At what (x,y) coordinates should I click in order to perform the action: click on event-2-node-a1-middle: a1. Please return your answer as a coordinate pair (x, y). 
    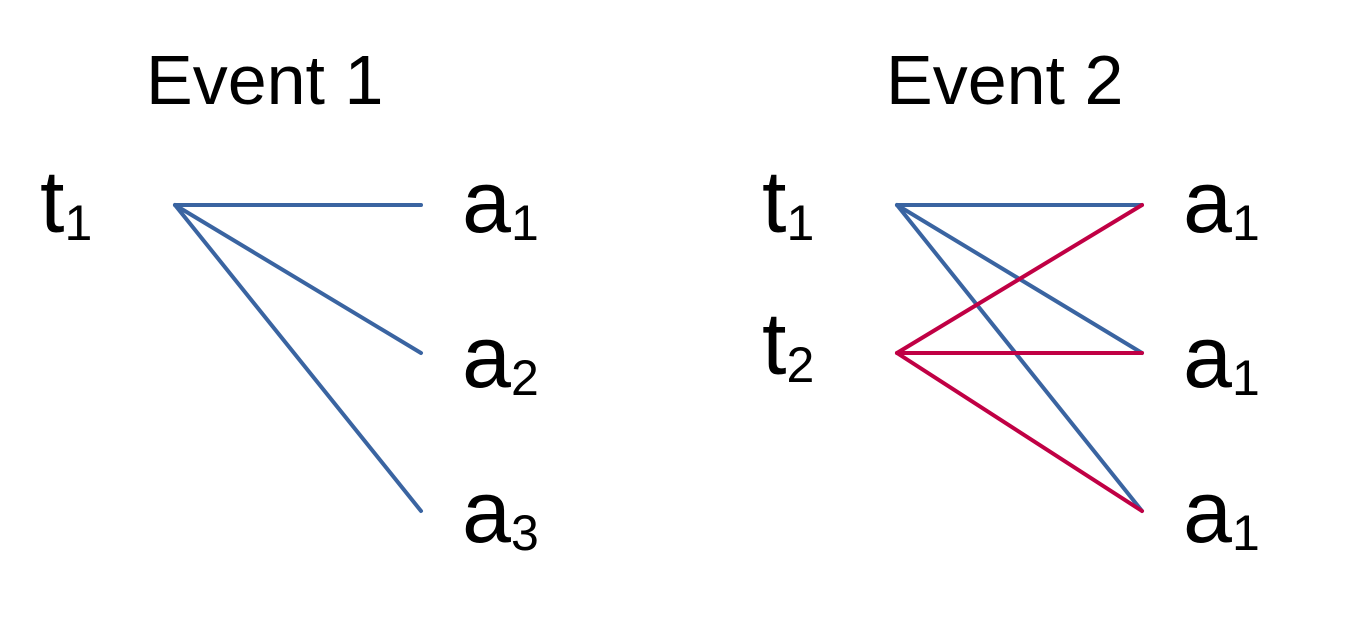
    Looking at the image, I should click on (1221, 358).